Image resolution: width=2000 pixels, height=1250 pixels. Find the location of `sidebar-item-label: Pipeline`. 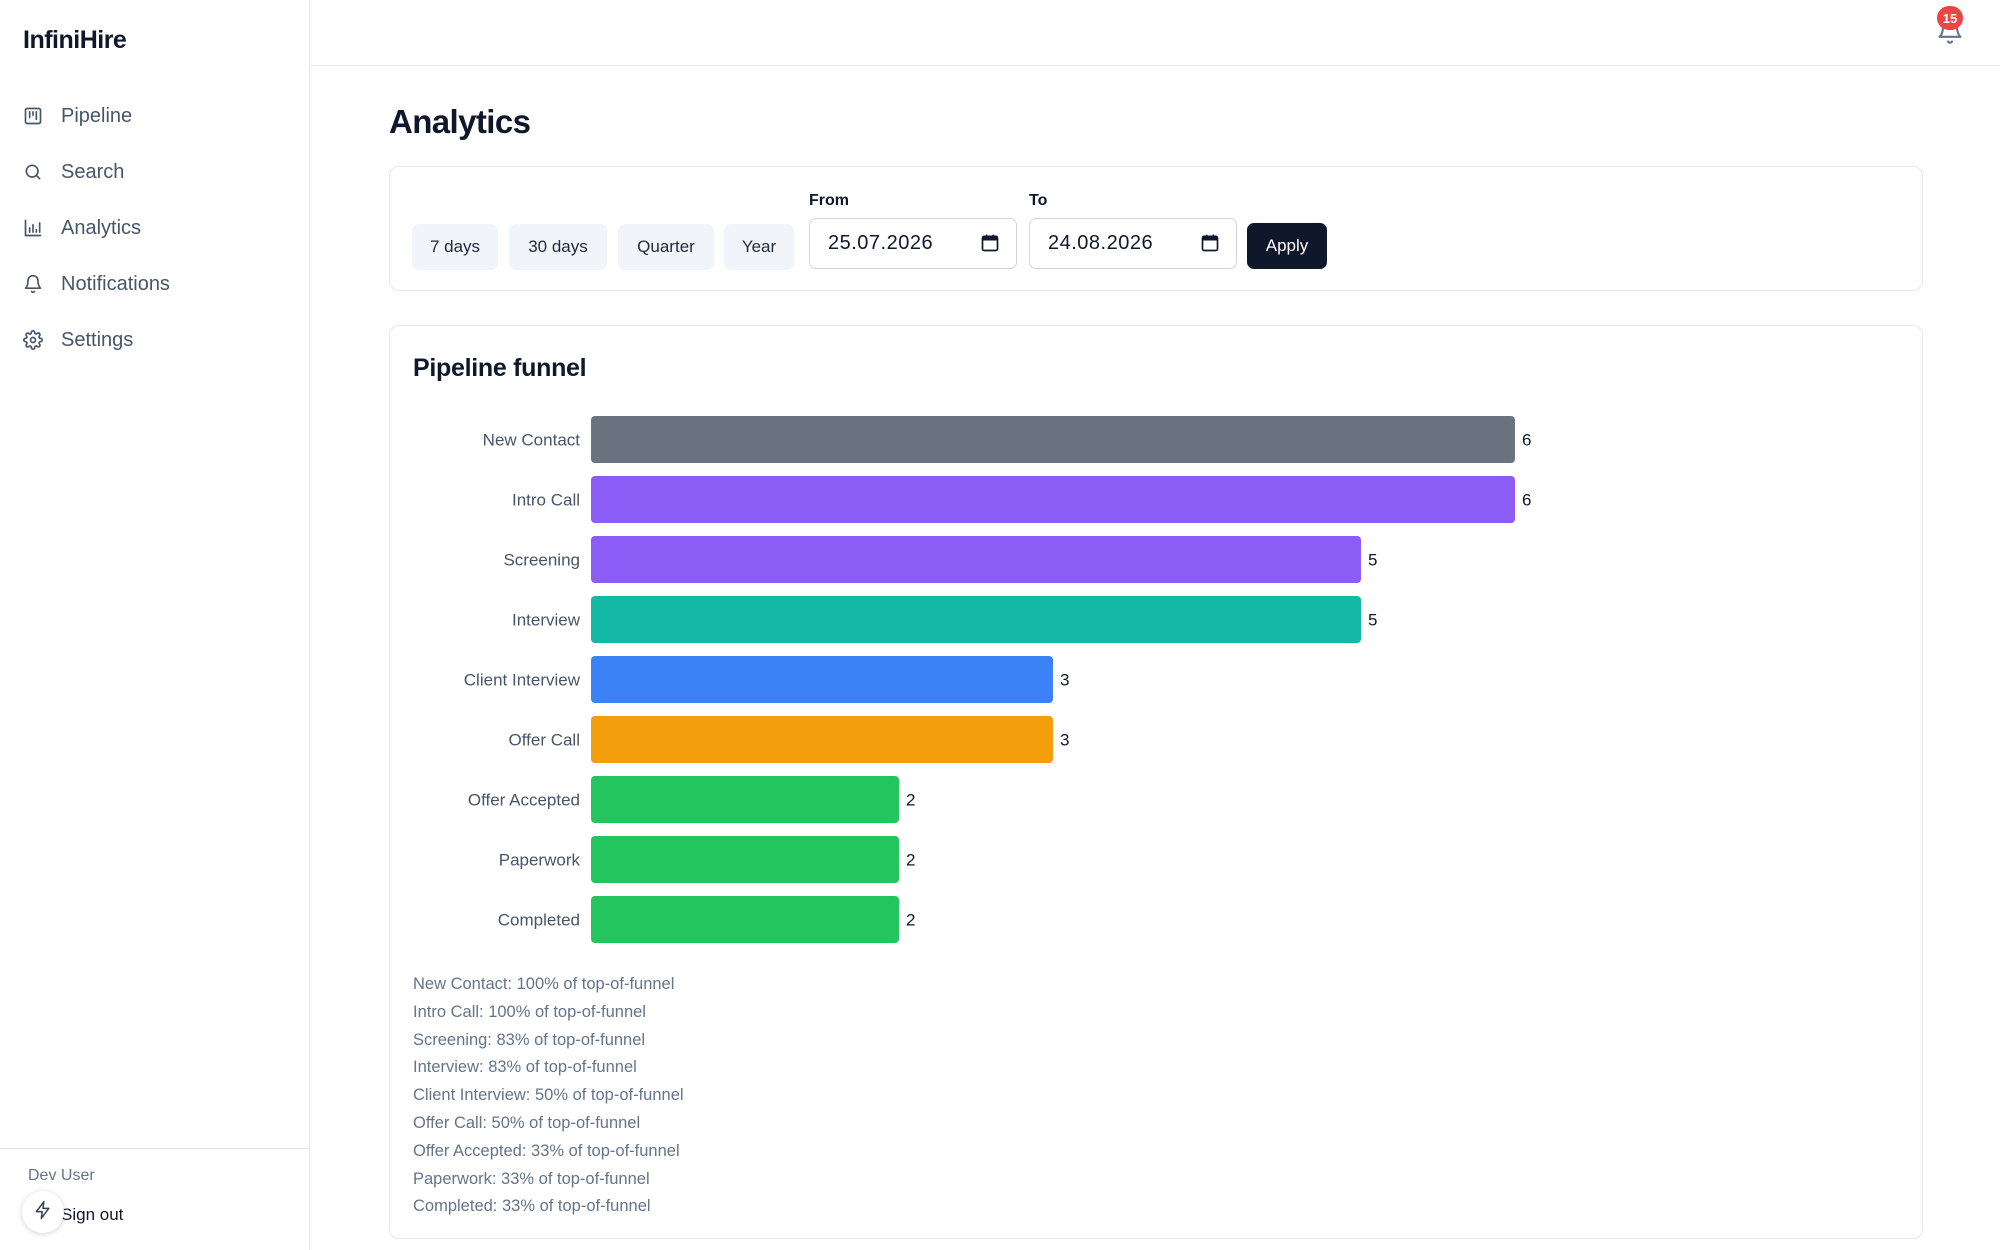

sidebar-item-label: Pipeline is located at coordinates (97, 115).